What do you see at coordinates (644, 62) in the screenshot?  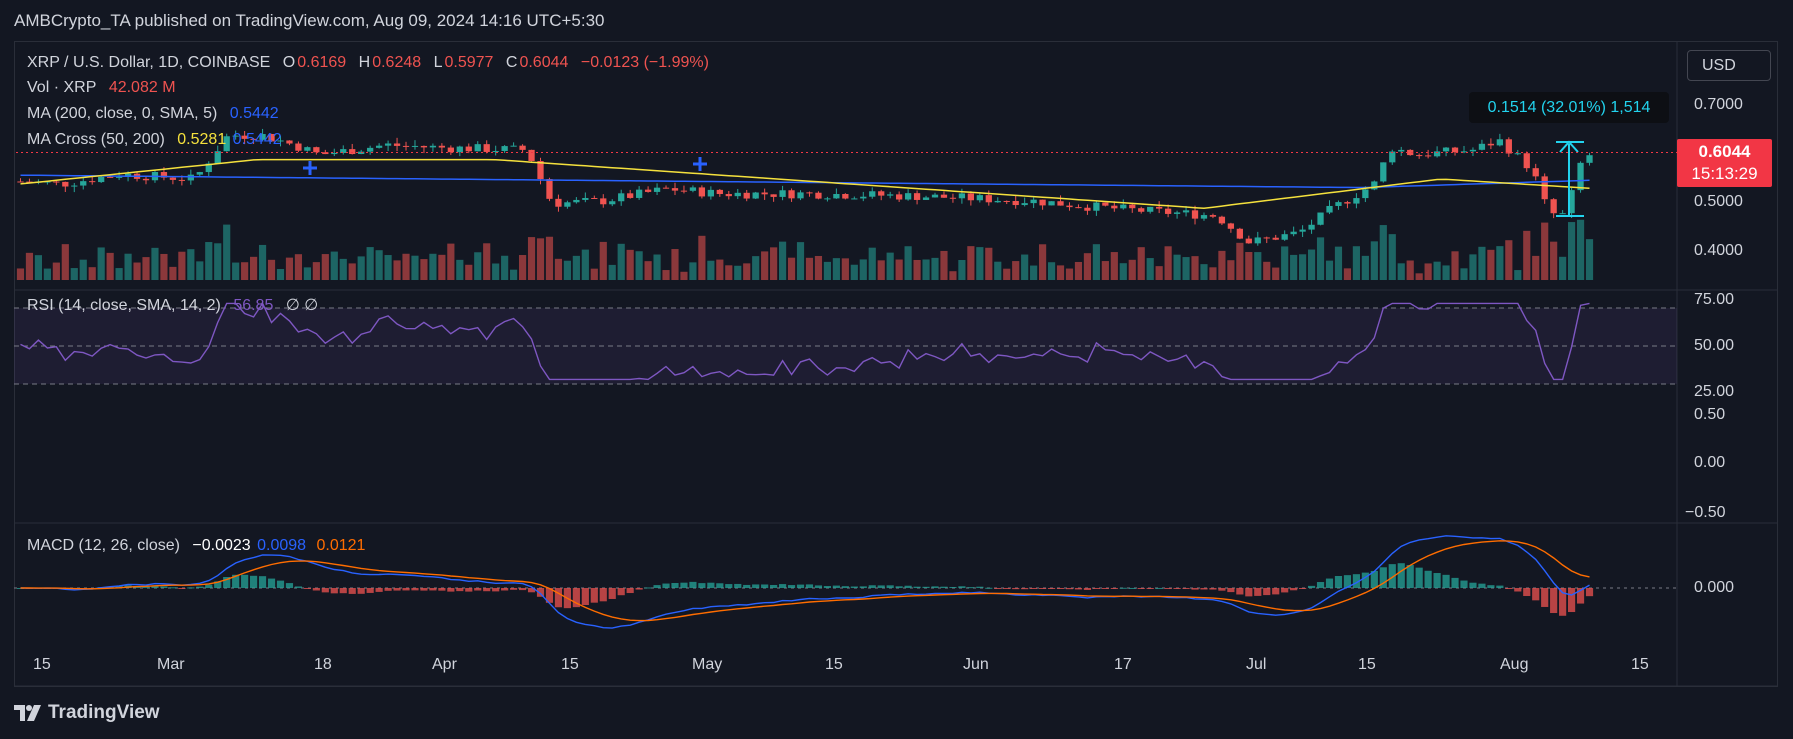 I see `change-value: −0.0123 (−1.99%)` at bounding box center [644, 62].